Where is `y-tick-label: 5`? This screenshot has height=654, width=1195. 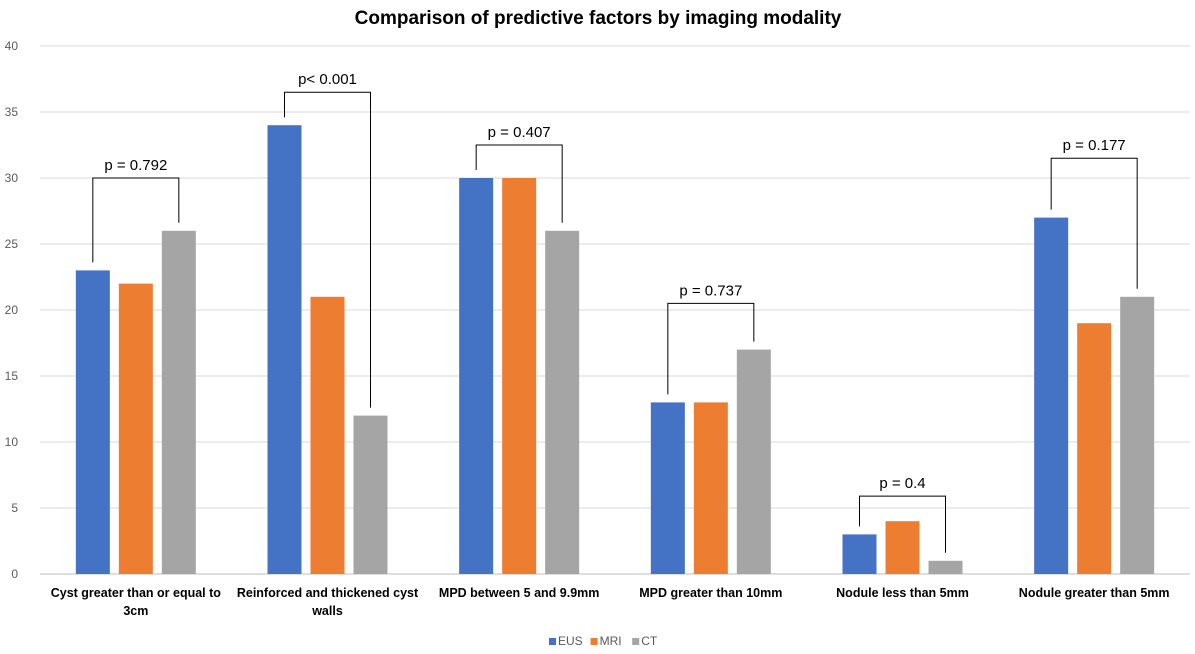
y-tick-label: 5 is located at coordinates (14, 508).